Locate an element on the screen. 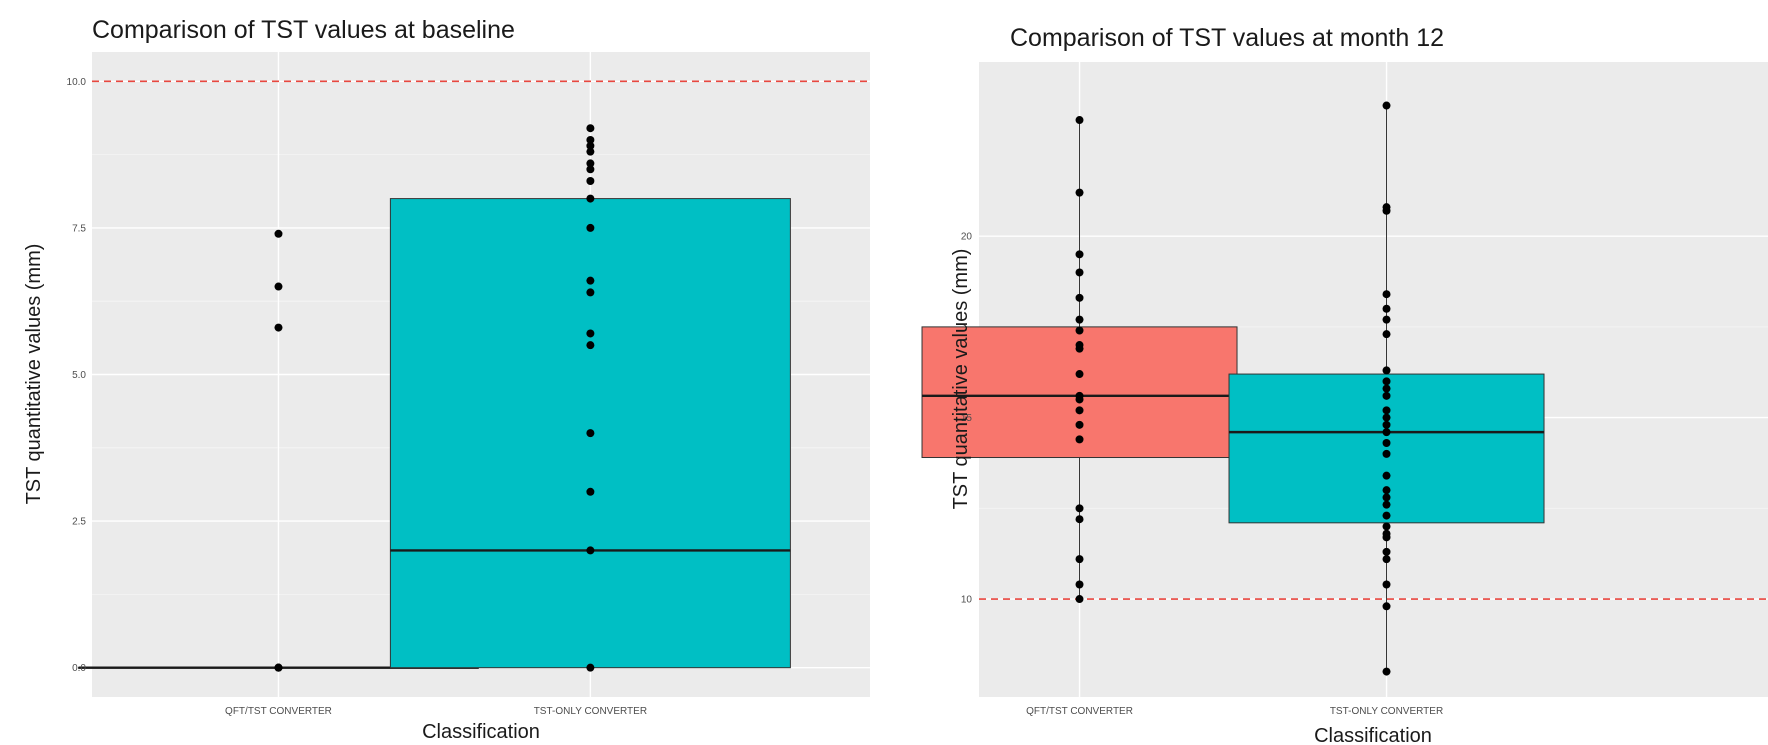 This screenshot has width=1768, height=745. y-tick-label: 20 is located at coordinates (967, 237).